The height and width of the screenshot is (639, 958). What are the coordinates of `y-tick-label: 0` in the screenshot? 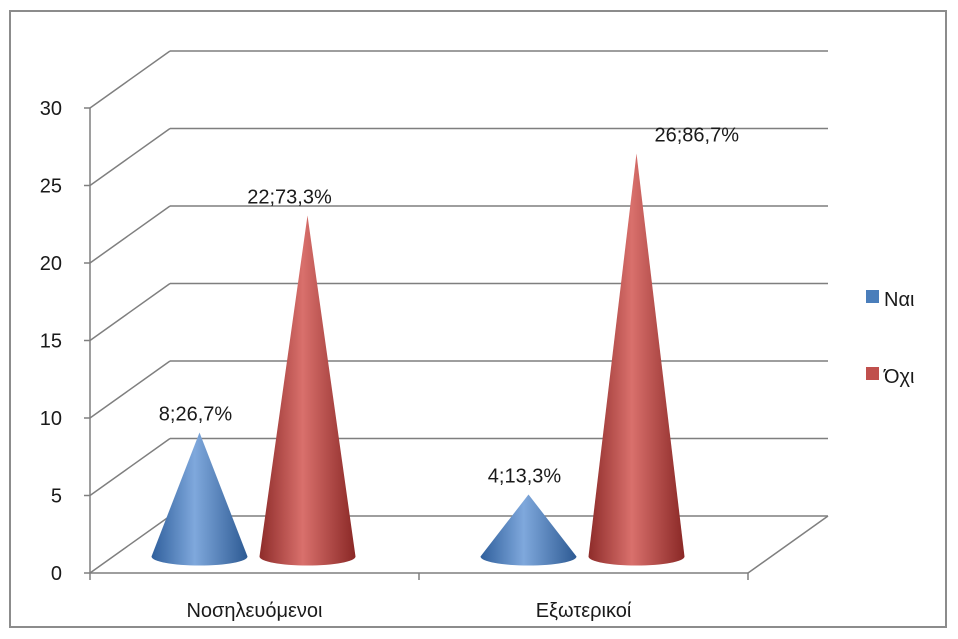 It's located at (56, 574).